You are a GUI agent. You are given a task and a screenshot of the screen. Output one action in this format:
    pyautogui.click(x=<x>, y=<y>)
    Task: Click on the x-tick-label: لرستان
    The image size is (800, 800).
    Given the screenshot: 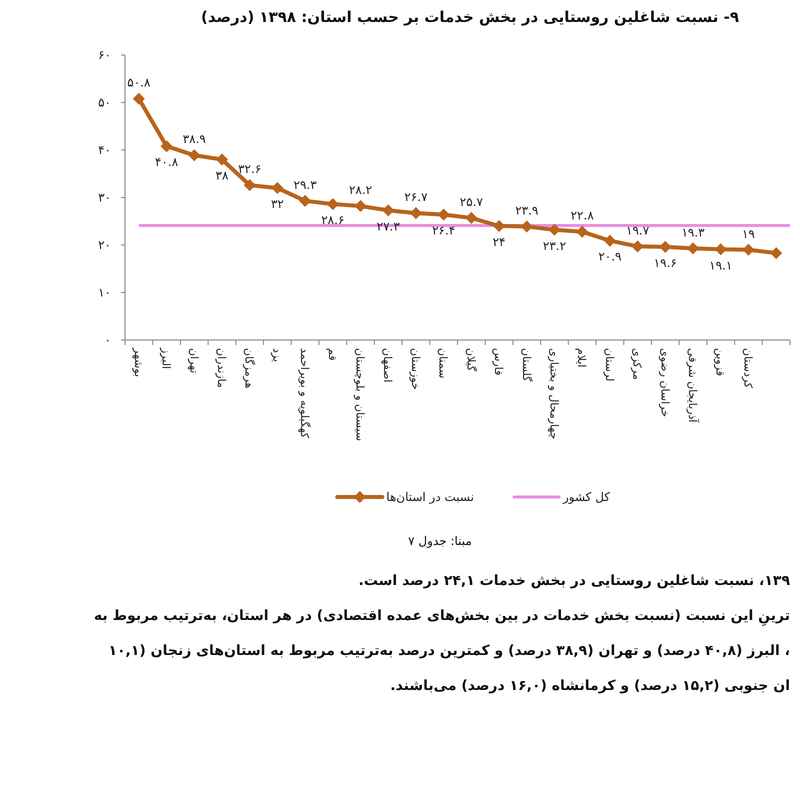 What is the action you would take?
    pyautogui.click(x=609, y=365)
    